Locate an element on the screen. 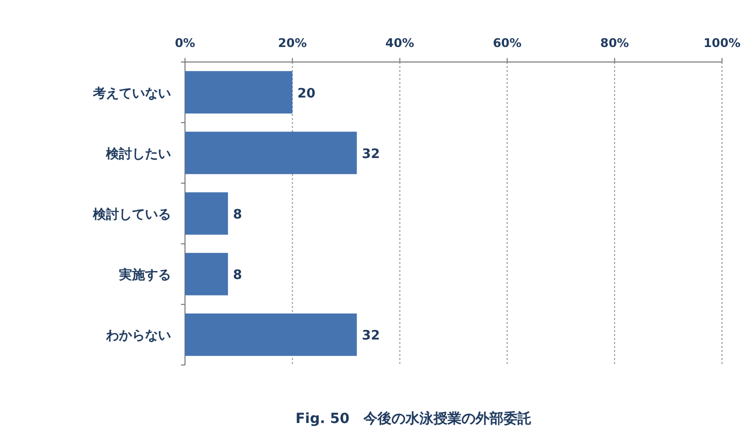 The image size is (744, 442). y-tick-label: 考えていない is located at coordinates (131, 94).